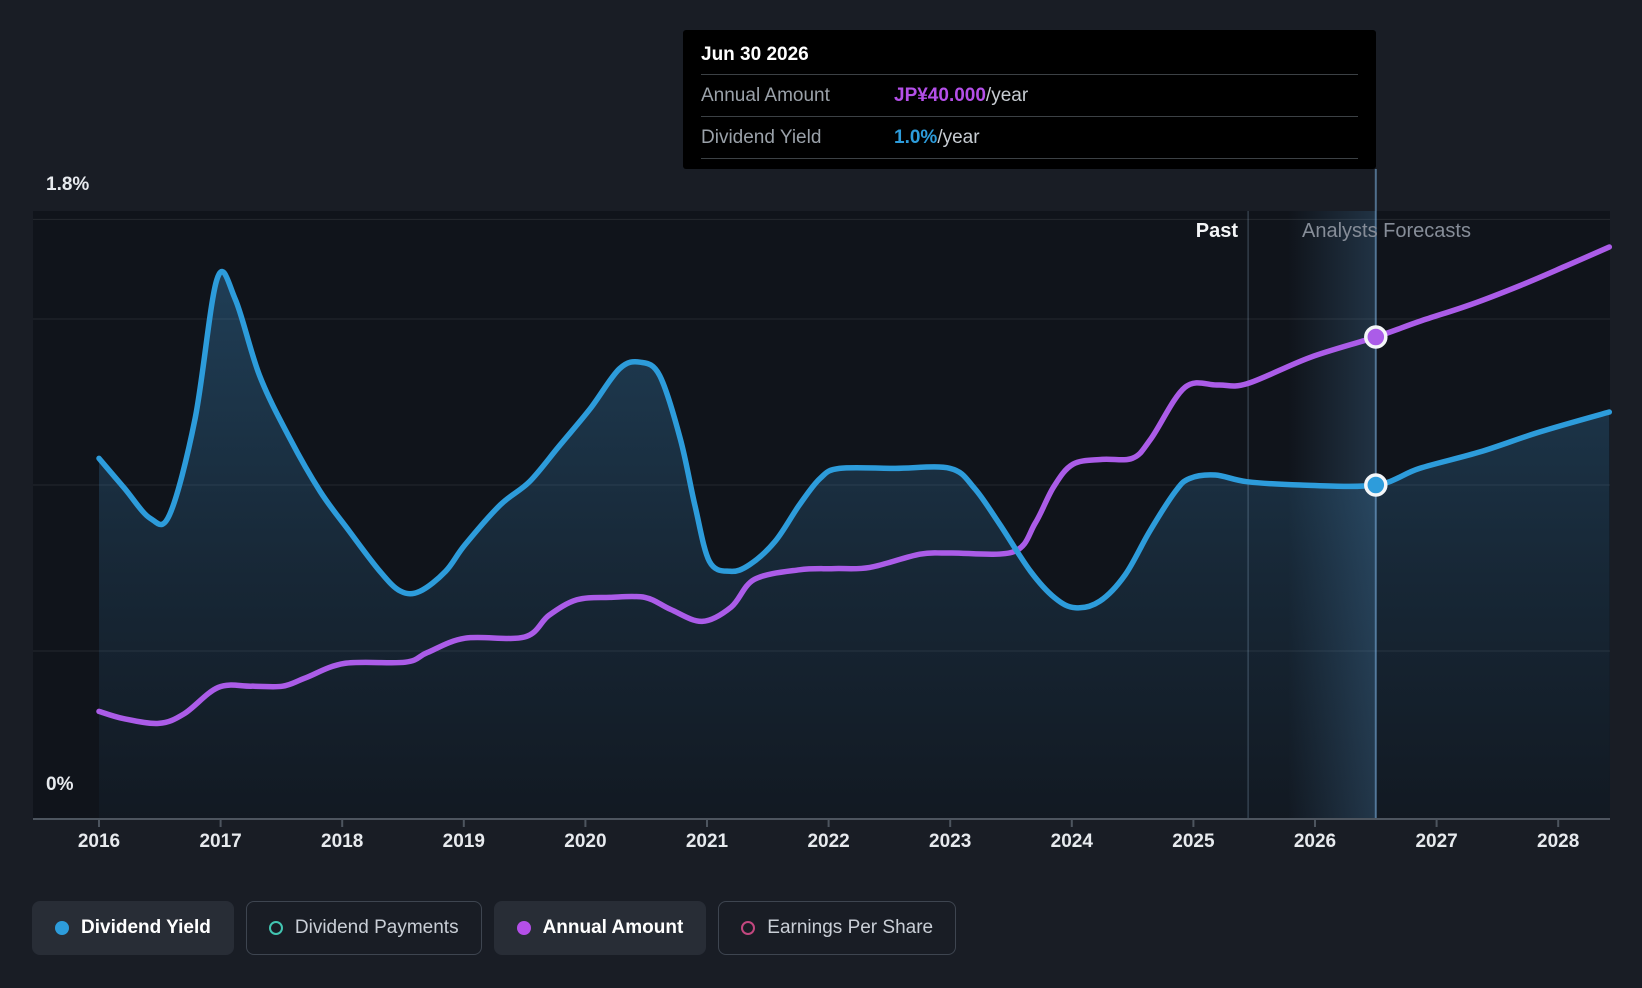 Image resolution: width=1642 pixels, height=988 pixels. What do you see at coordinates (62, 928) in the screenshot?
I see `blue-dot-icon` at bounding box center [62, 928].